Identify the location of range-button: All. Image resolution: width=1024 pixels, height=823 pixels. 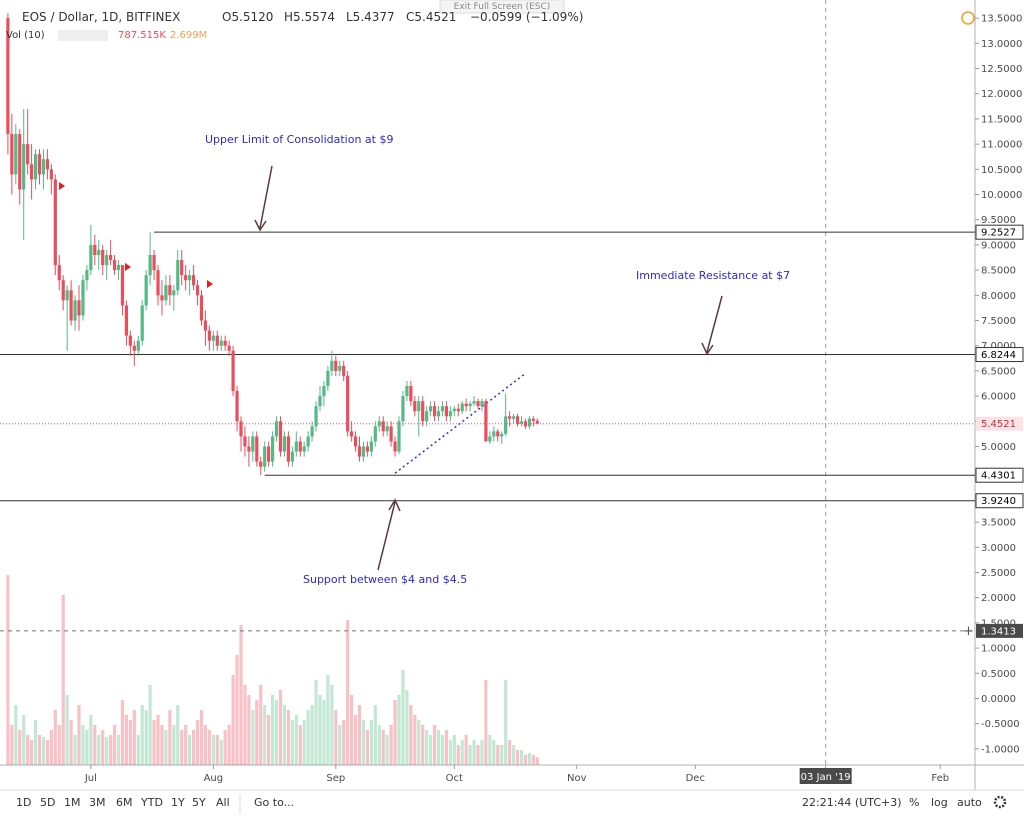
(223, 802).